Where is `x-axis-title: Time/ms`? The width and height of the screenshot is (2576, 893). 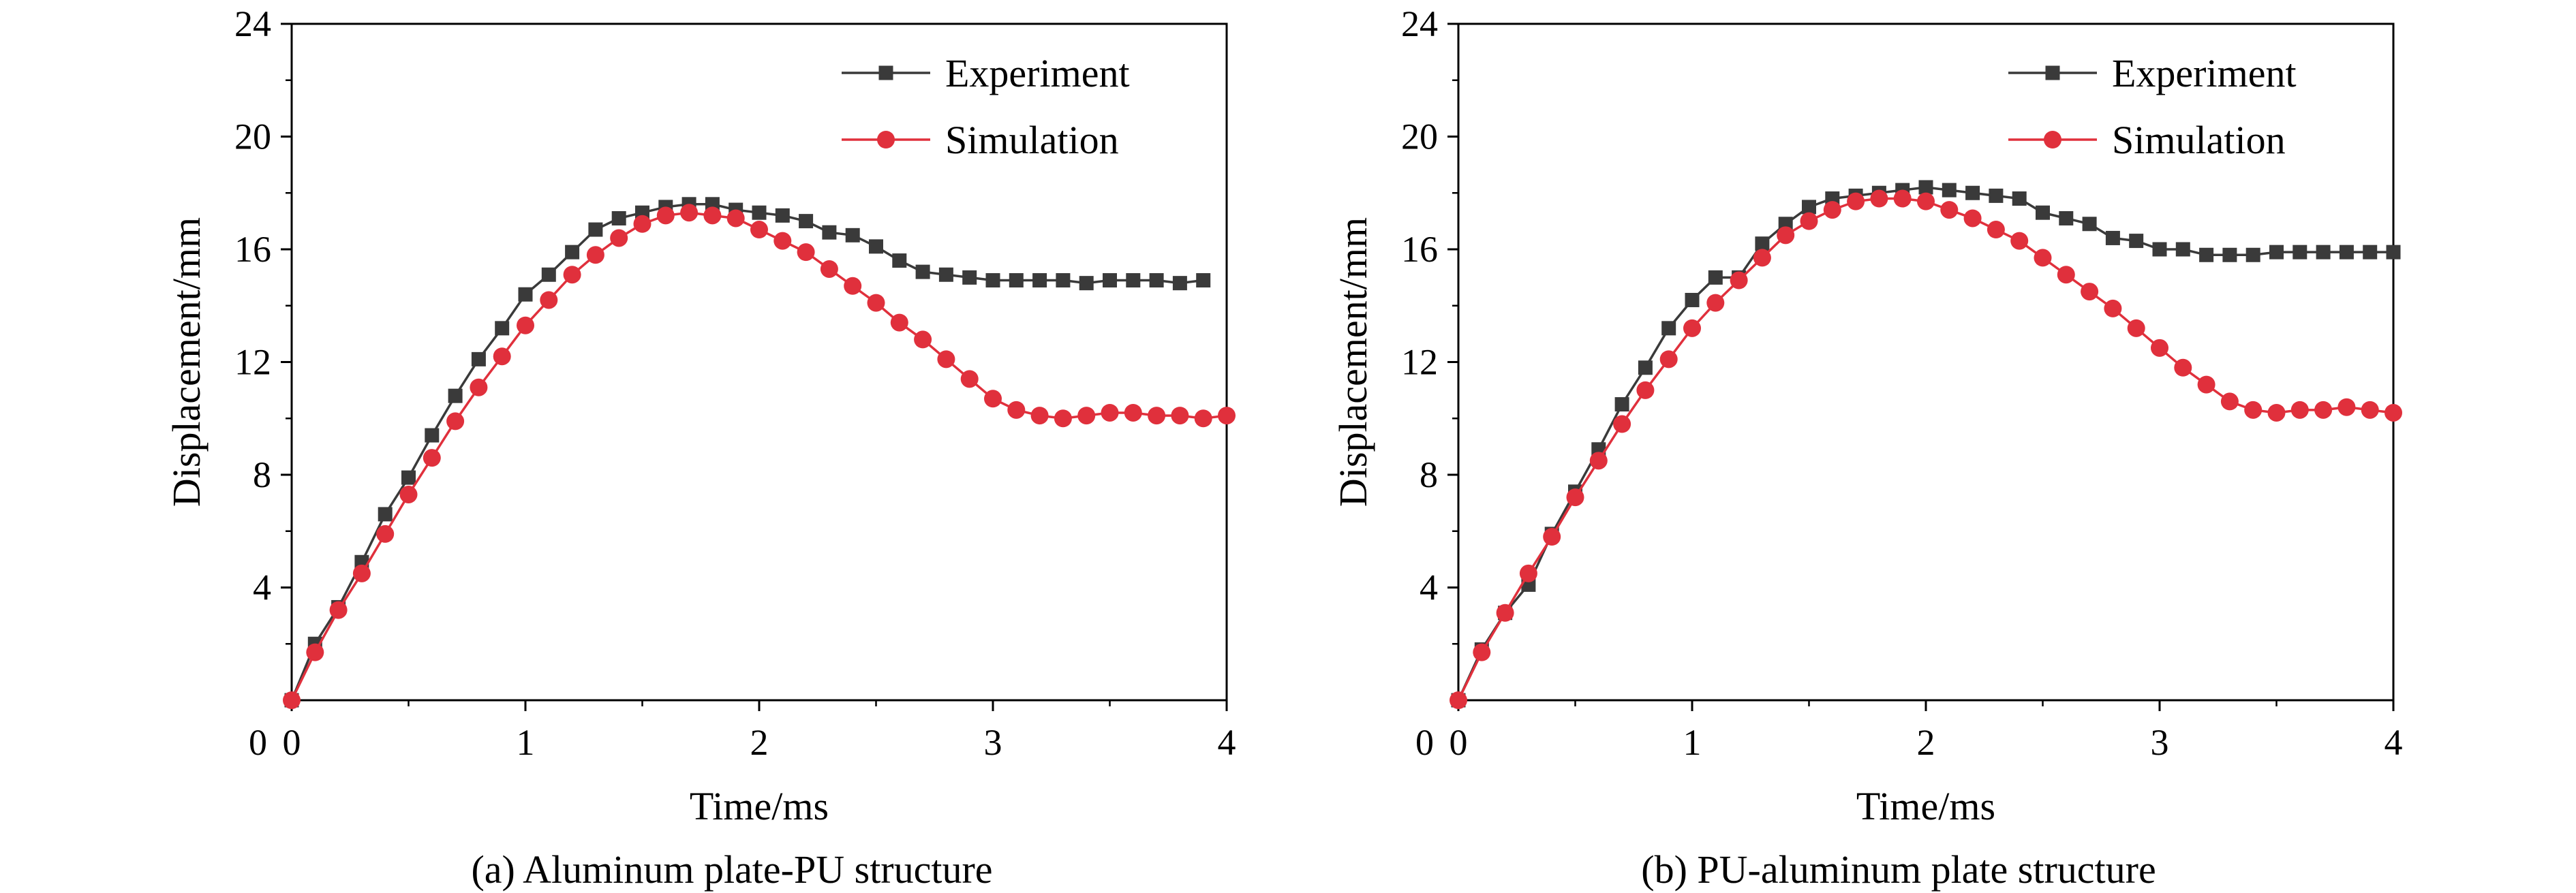 x-axis-title: Time/ms is located at coordinates (1926, 806).